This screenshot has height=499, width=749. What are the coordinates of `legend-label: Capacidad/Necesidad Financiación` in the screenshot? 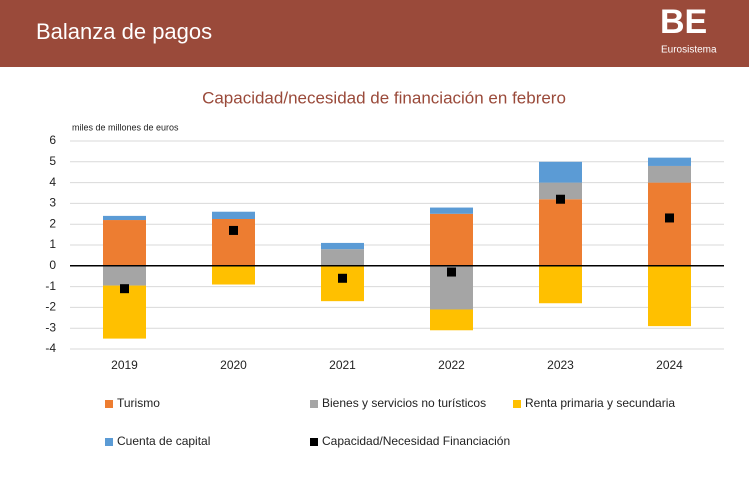 It's located at (416, 441).